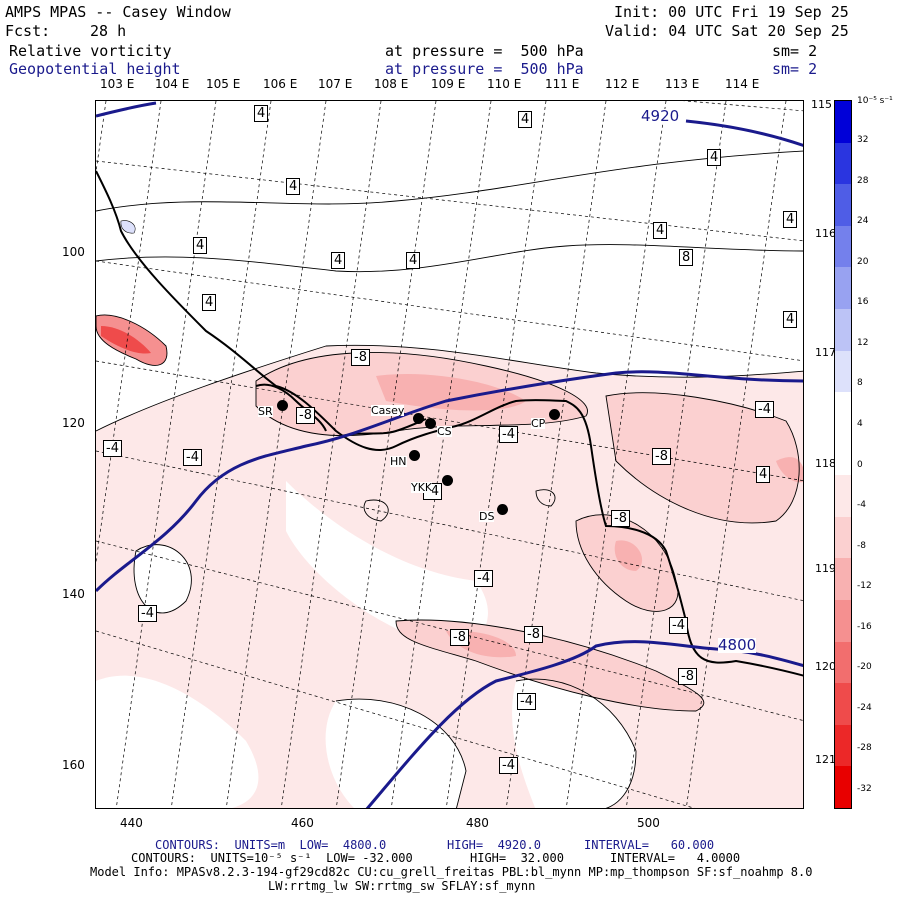 The image size is (900, 900). Describe the element at coordinates (827, 104) in the screenshot. I see `lat-label: 115 E` at that location.